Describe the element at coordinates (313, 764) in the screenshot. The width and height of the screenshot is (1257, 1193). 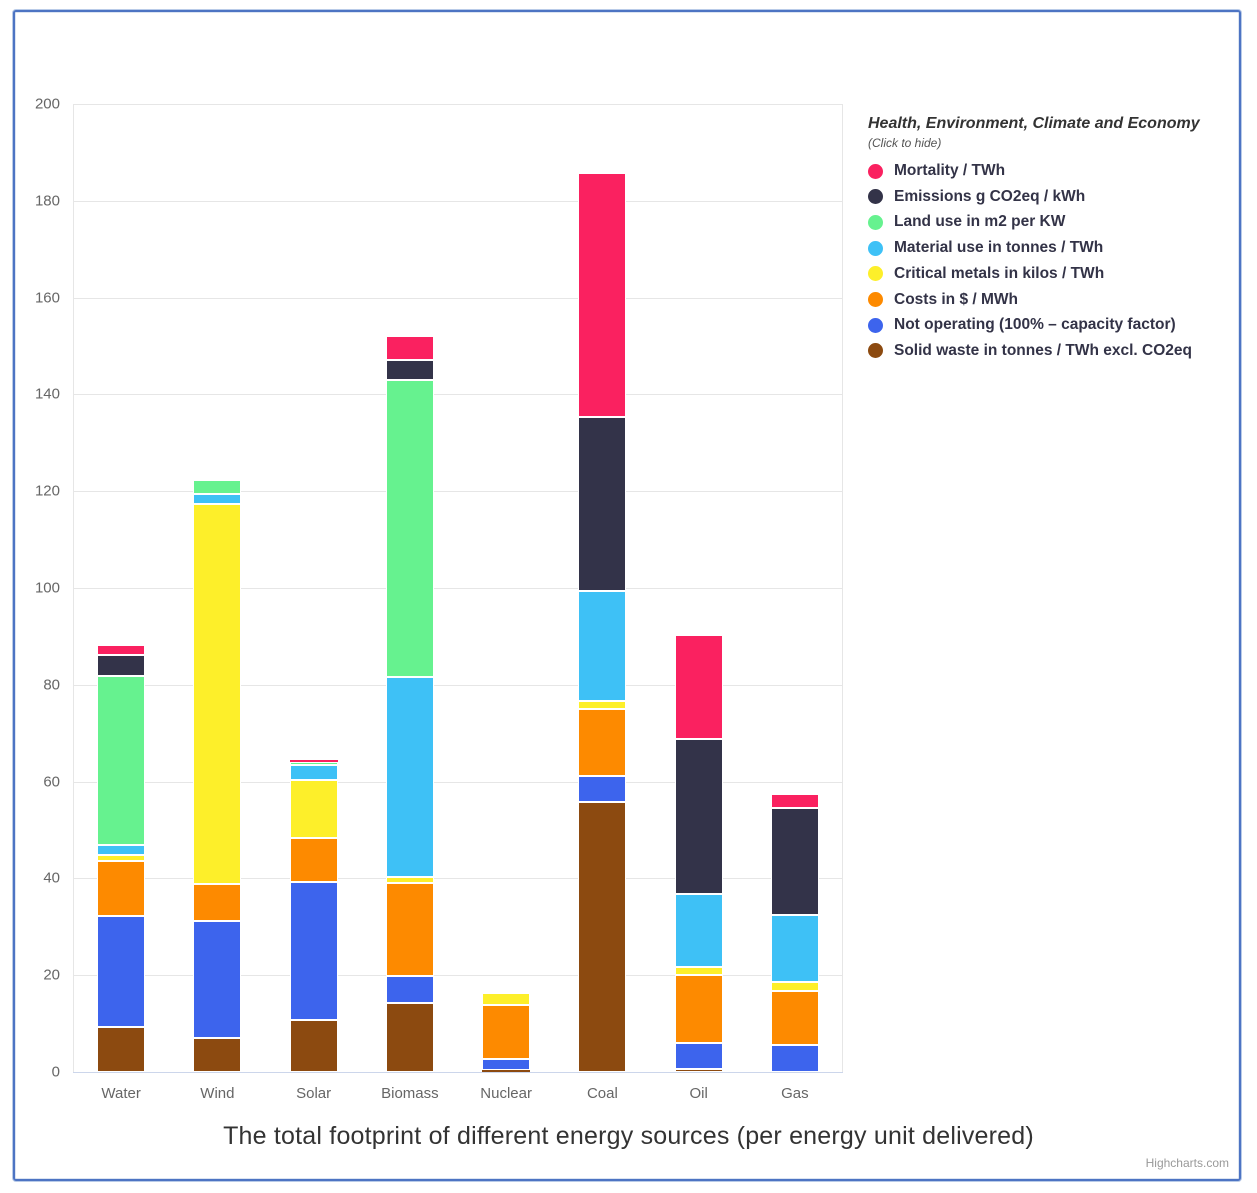
I see `bar-segment-solar-land-use-in-m2-per-kw` at that location.